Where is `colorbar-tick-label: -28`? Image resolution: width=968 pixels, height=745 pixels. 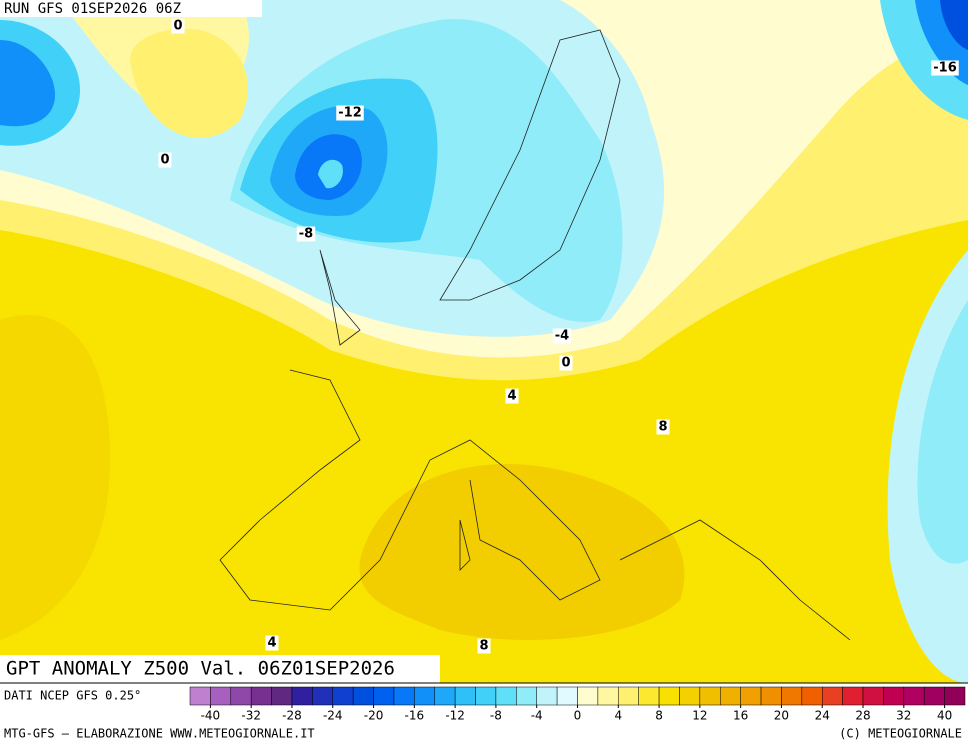
colorbar-tick-label: -28 is located at coordinates (292, 716).